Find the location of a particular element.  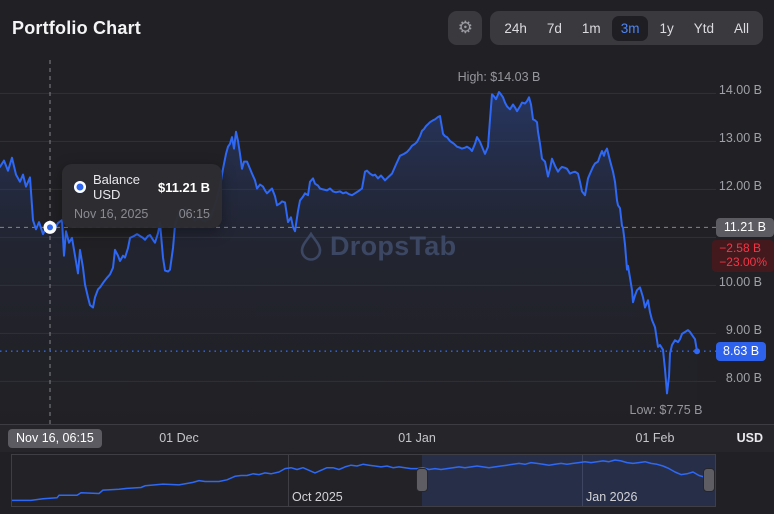

tooltip-row-date: Nov 16, 2025 06:15 is located at coordinates (142, 214).